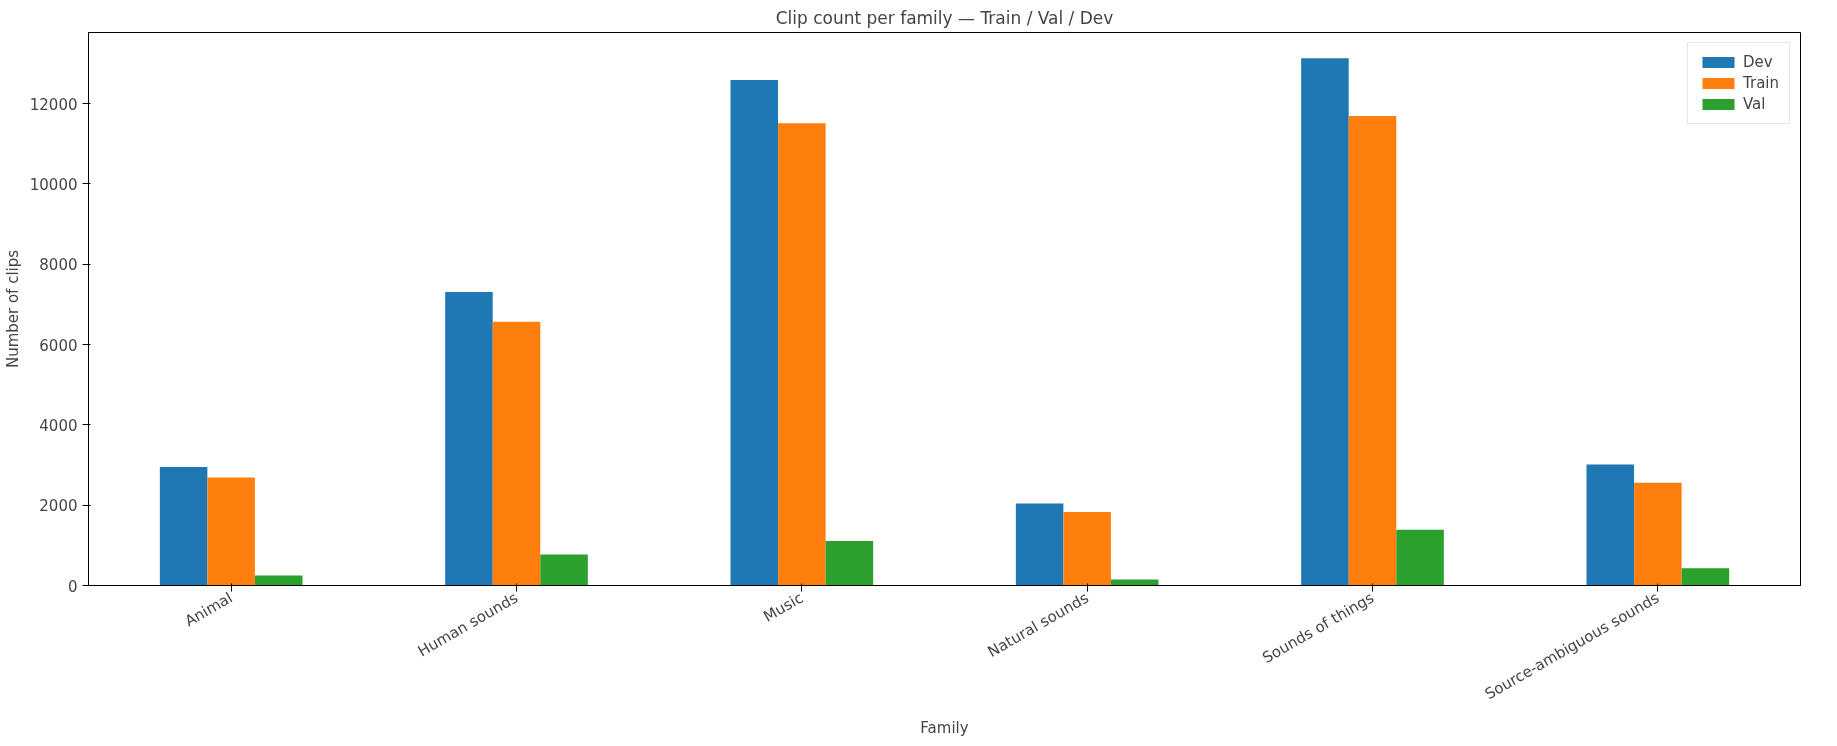 Image resolution: width=1837 pixels, height=746 pixels. Describe the element at coordinates (12, 309) in the screenshot. I see `y-axis-title: Number of clips` at that location.